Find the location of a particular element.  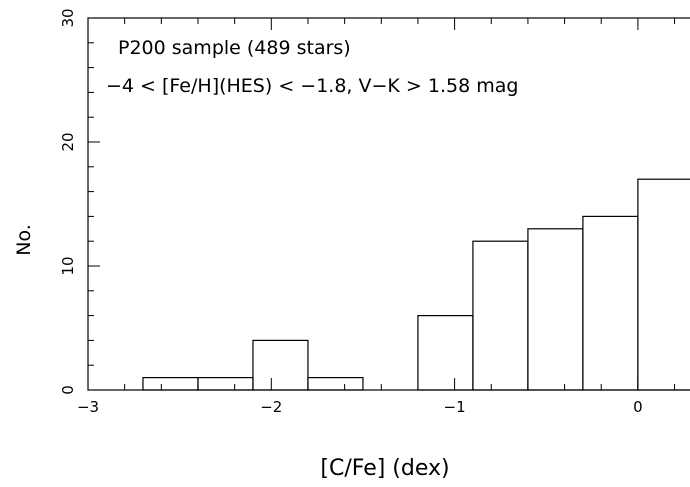

y-tick-label: 20 is located at coordinates (68, 141).